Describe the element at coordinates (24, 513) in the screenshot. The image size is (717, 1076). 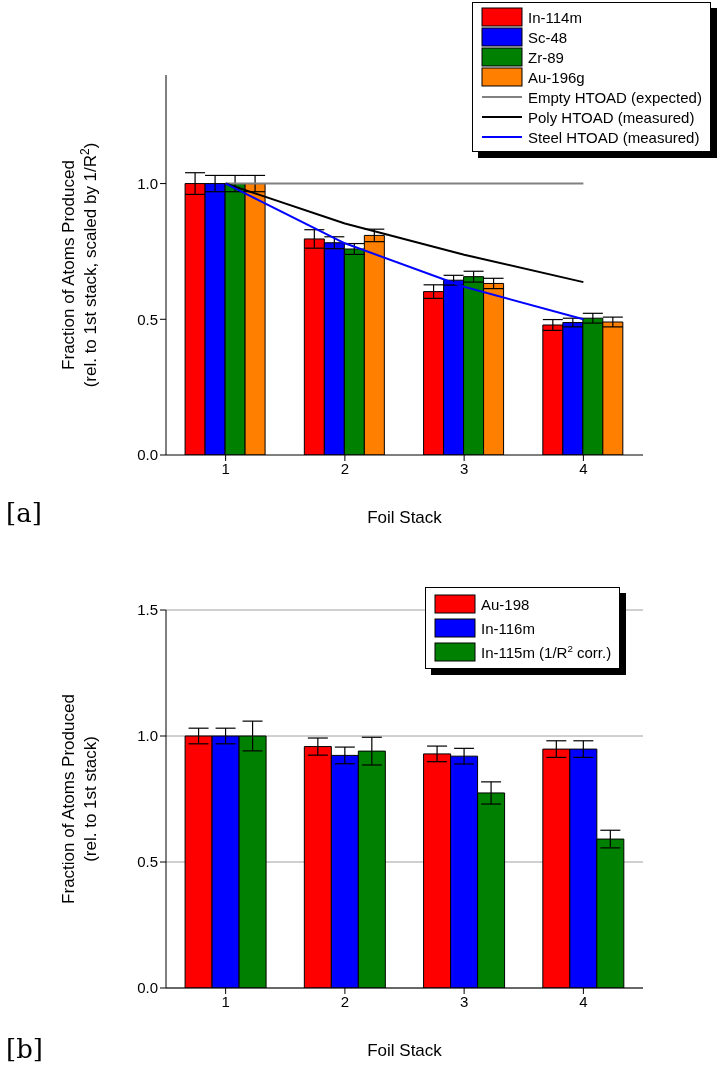
I see `text: [a]` at that location.